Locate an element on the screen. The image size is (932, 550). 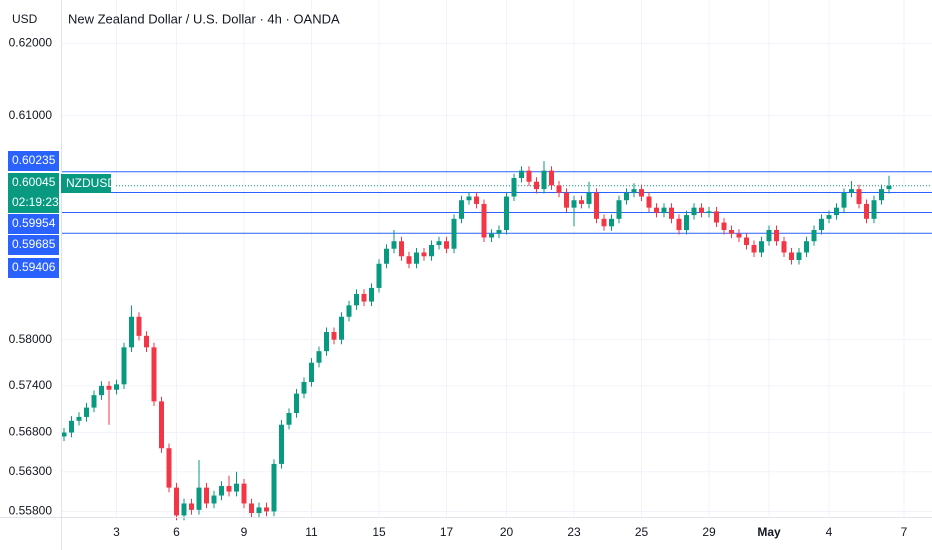
y-tick-label: 0.57400 is located at coordinates (31, 385).